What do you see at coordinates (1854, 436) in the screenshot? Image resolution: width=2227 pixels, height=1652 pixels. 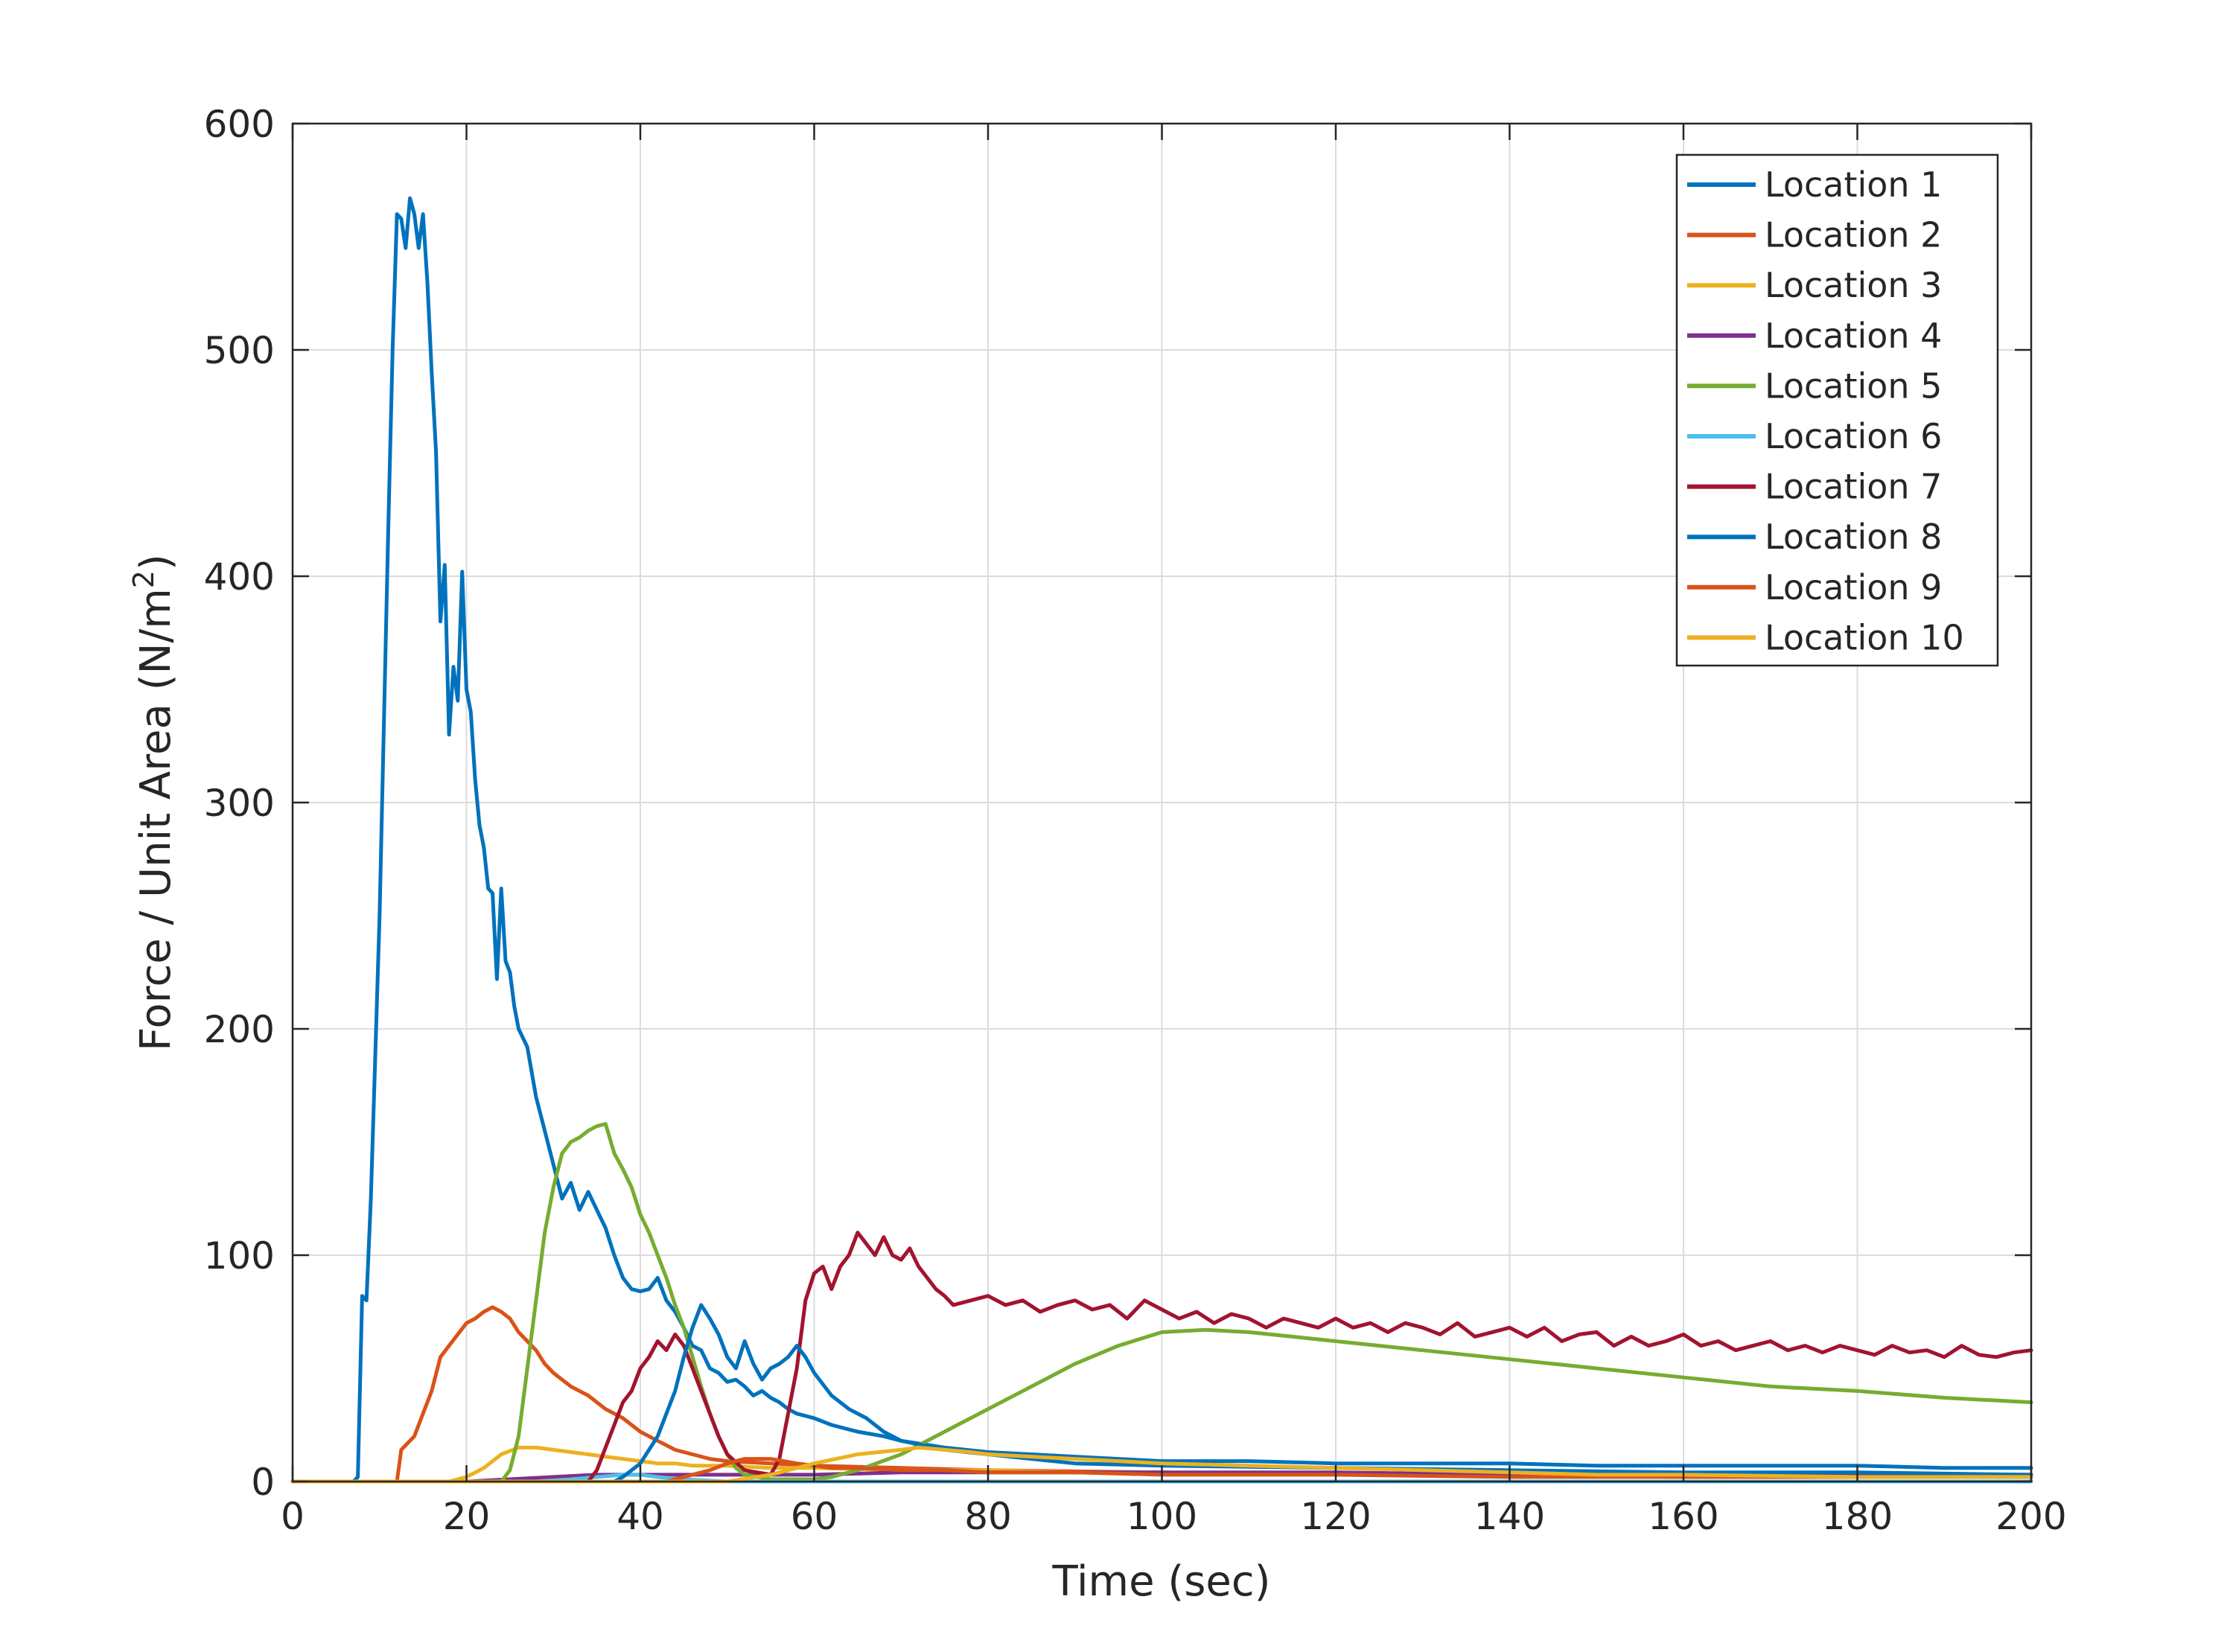 I see `legend-label: Location 6` at bounding box center [1854, 436].